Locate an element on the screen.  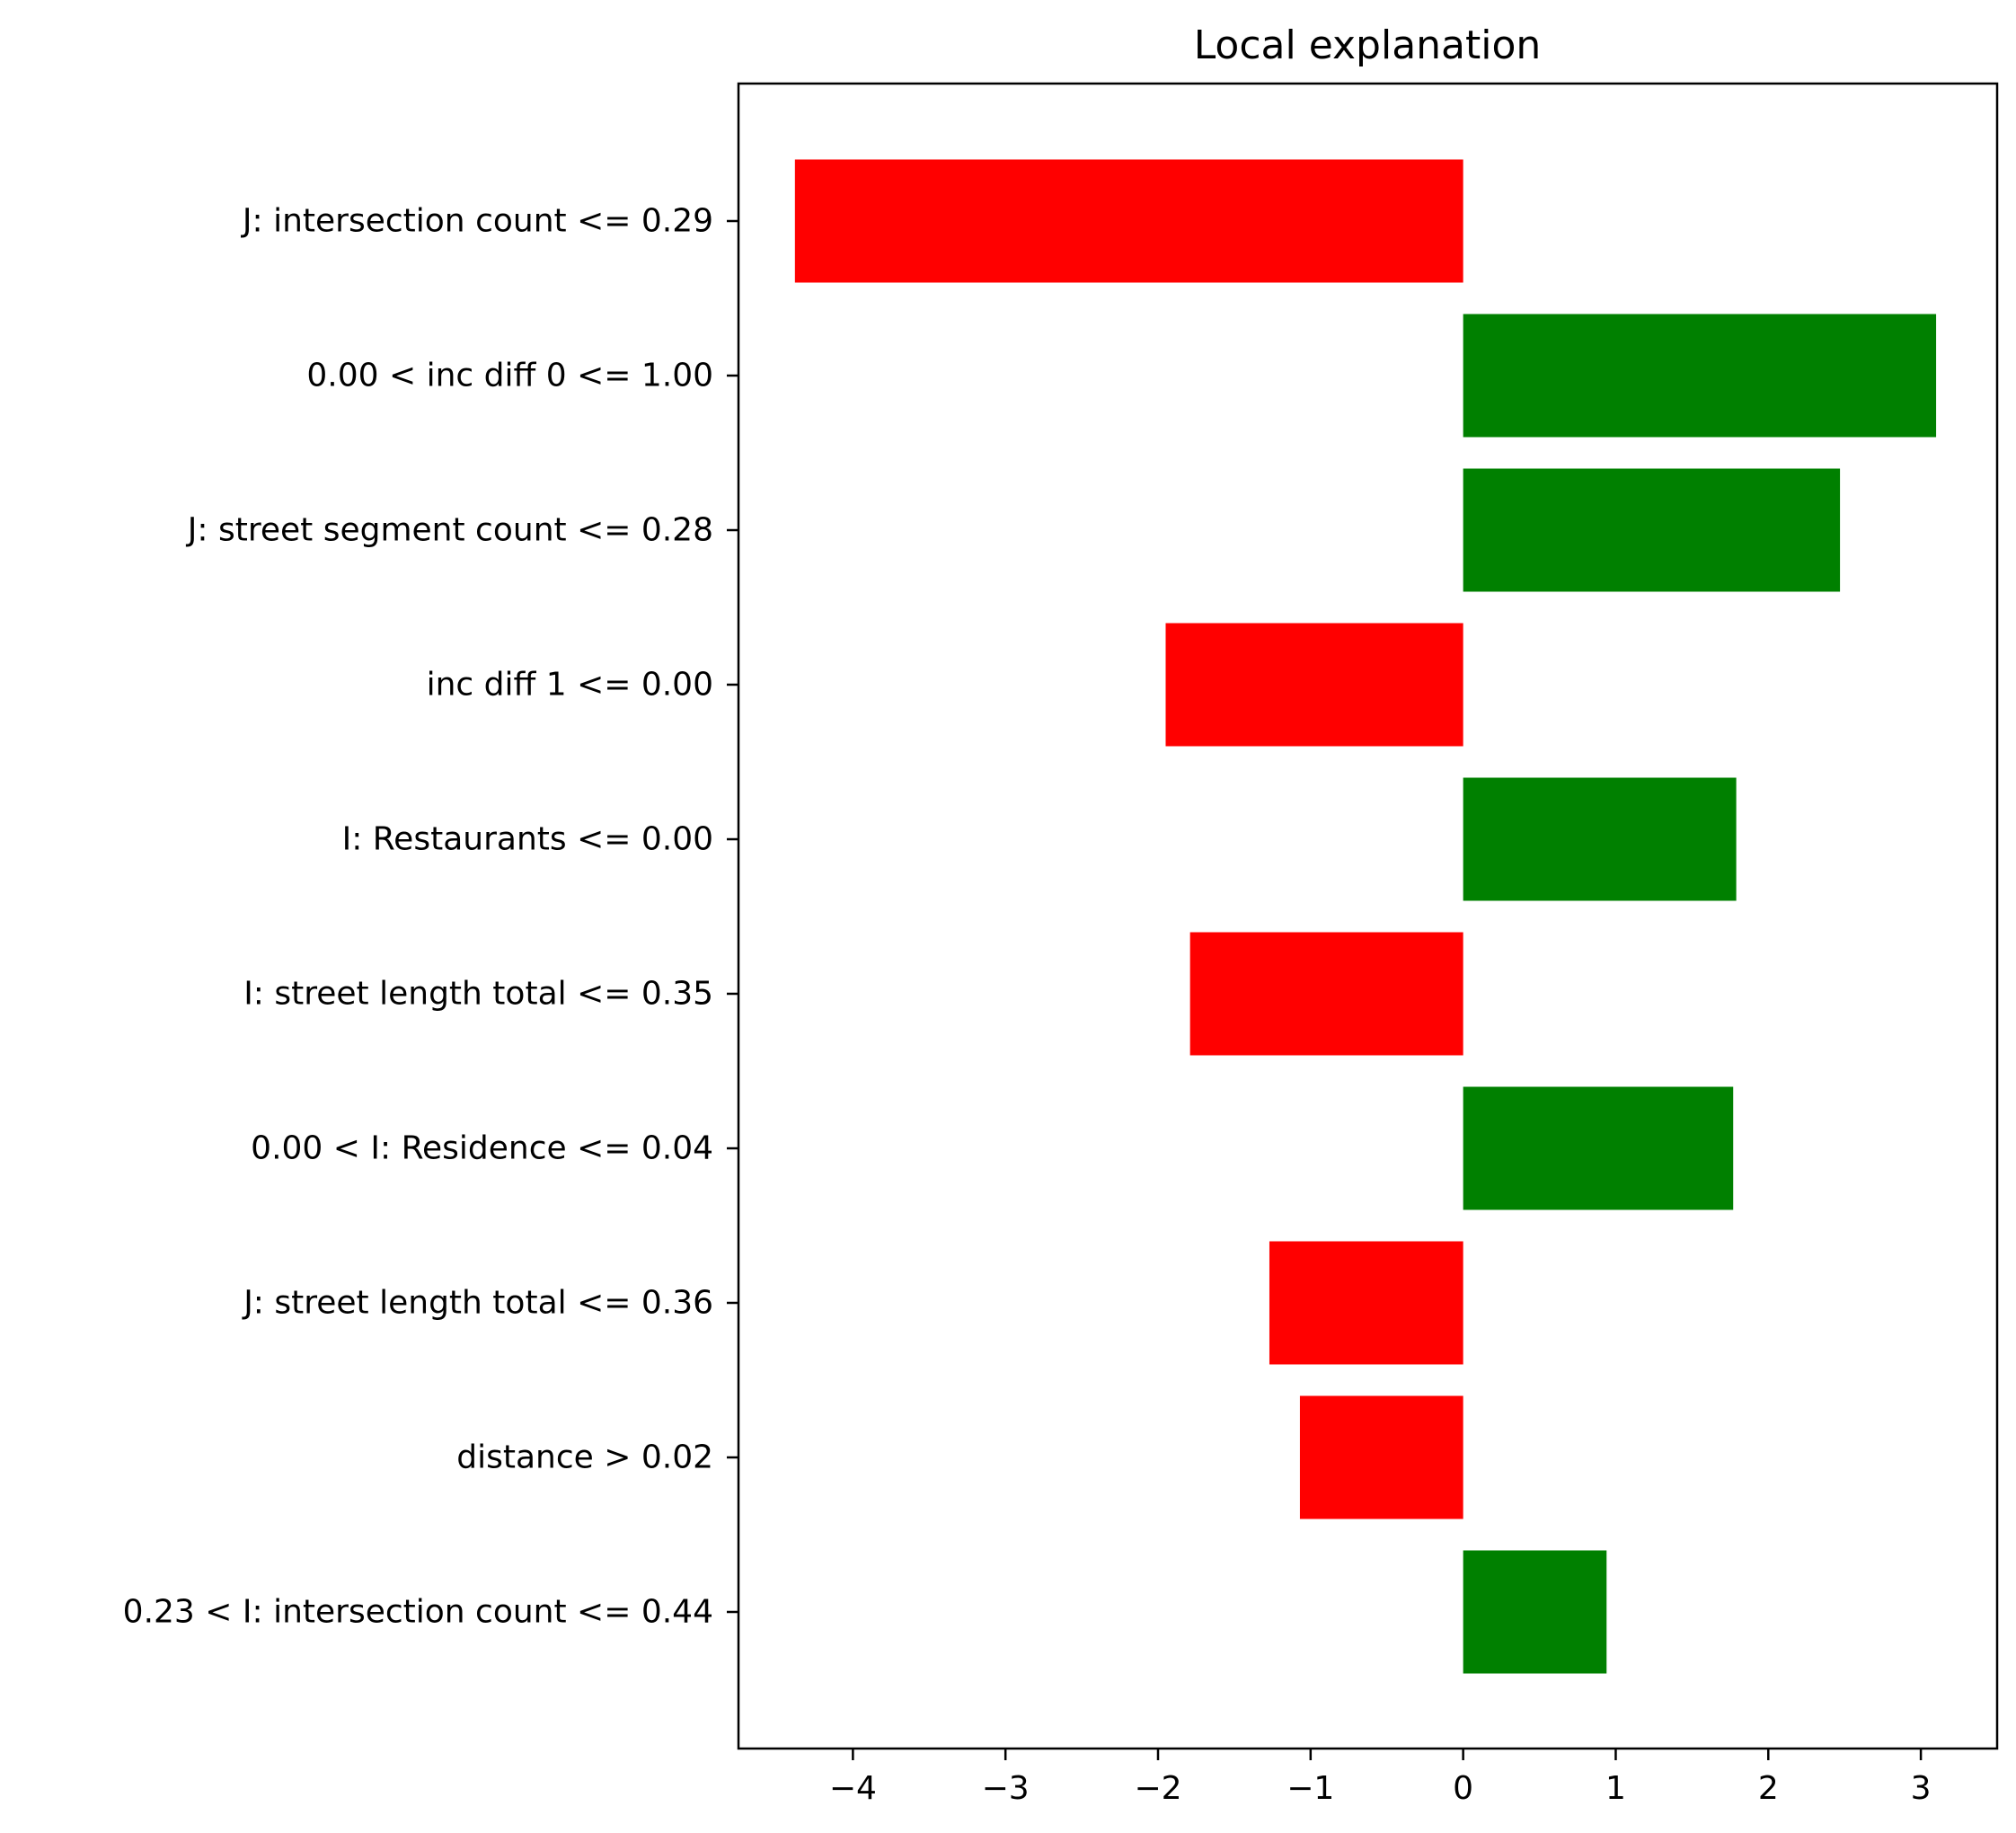
x-tick-label: −2 is located at coordinates (1157, 1788).